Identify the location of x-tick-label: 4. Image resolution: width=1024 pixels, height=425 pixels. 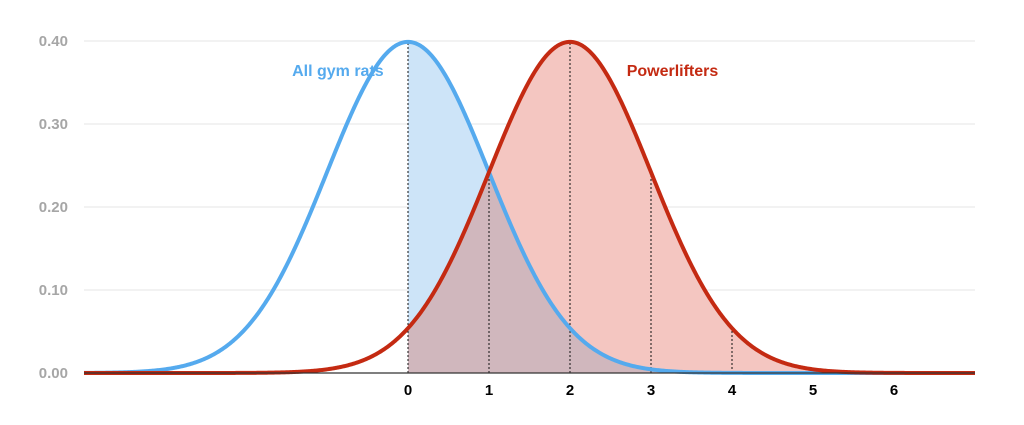
(732, 390).